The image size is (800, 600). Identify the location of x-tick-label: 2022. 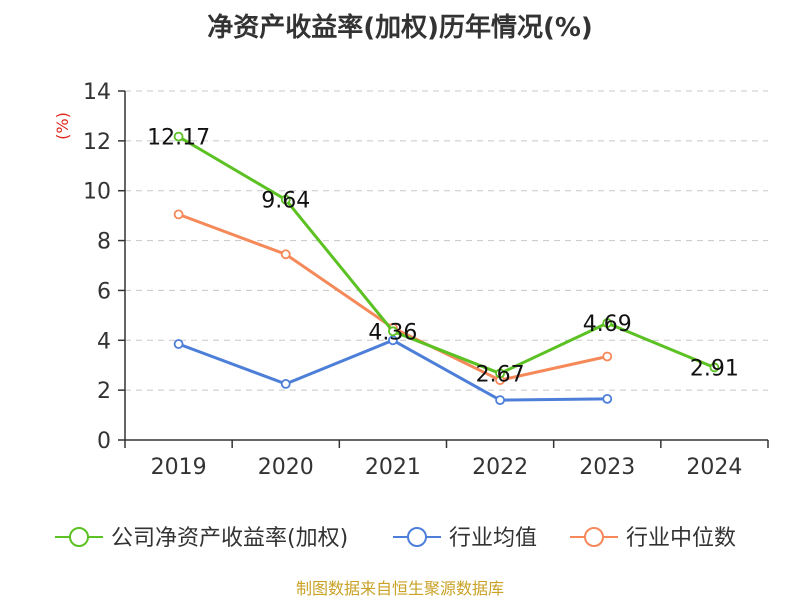
(500, 467).